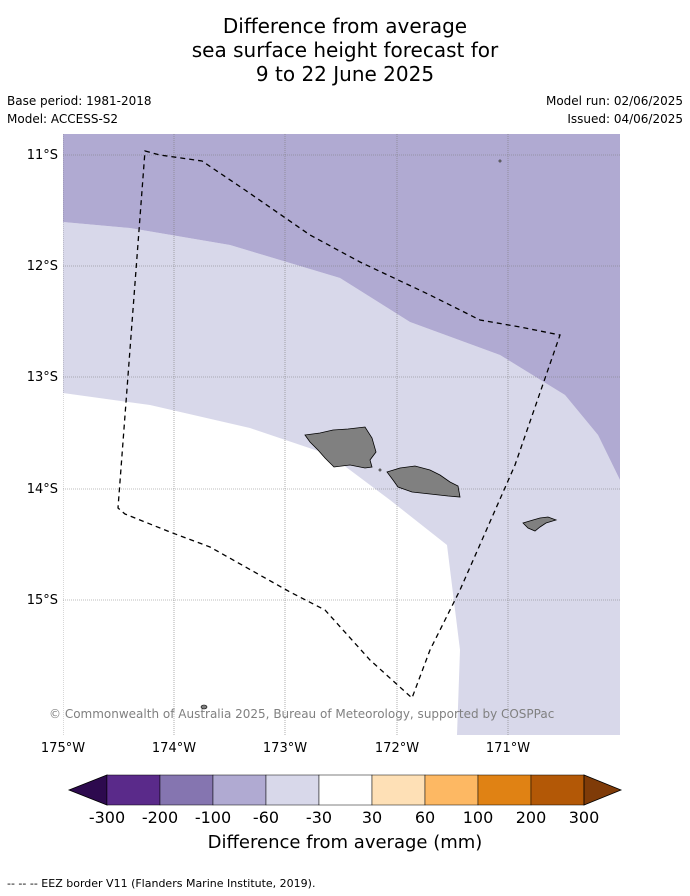  What do you see at coordinates (160, 817) in the screenshot?
I see `colorbar-tick-2: -200` at bounding box center [160, 817].